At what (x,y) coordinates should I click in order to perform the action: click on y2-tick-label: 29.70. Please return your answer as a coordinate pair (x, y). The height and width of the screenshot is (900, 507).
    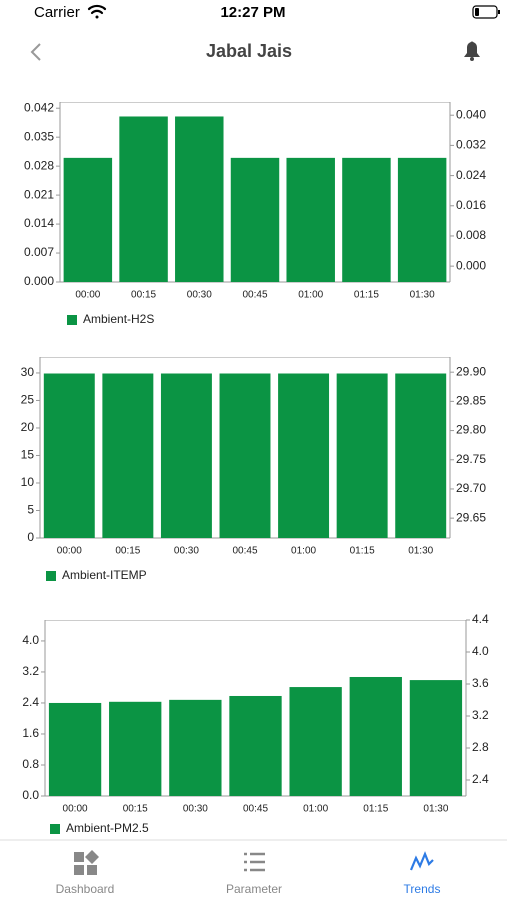
    Looking at the image, I should click on (471, 488).